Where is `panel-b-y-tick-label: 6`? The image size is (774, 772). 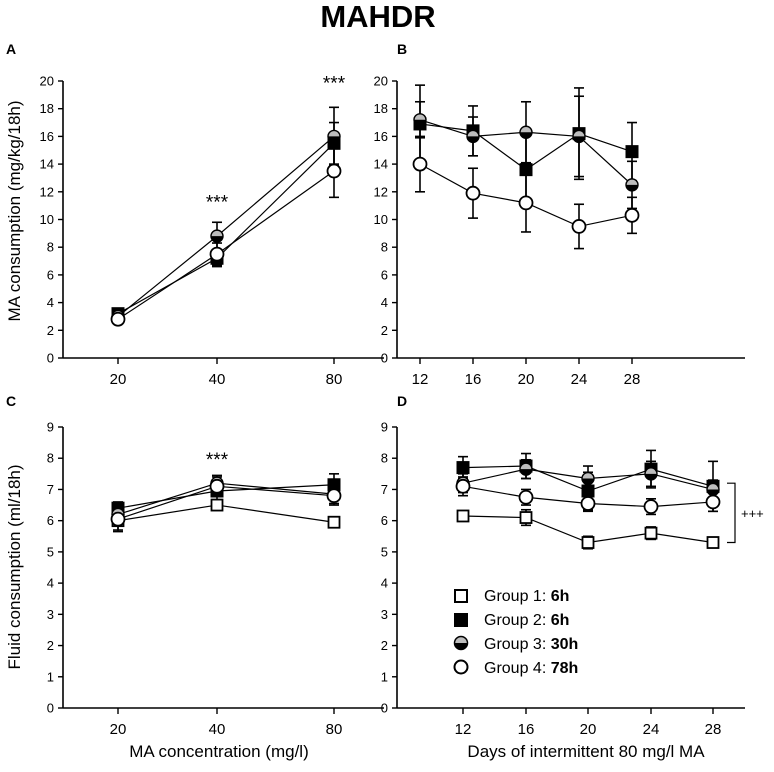 panel-b-y-tick-label: 6 is located at coordinates (384, 274).